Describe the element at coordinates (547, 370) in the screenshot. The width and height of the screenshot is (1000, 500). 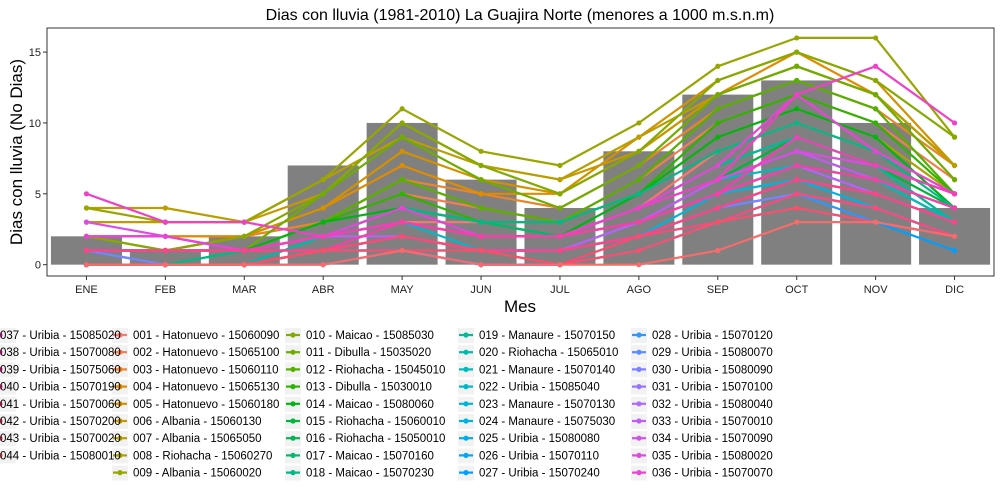
I see `legend-label: 021 - Manaure - 15070140` at that location.